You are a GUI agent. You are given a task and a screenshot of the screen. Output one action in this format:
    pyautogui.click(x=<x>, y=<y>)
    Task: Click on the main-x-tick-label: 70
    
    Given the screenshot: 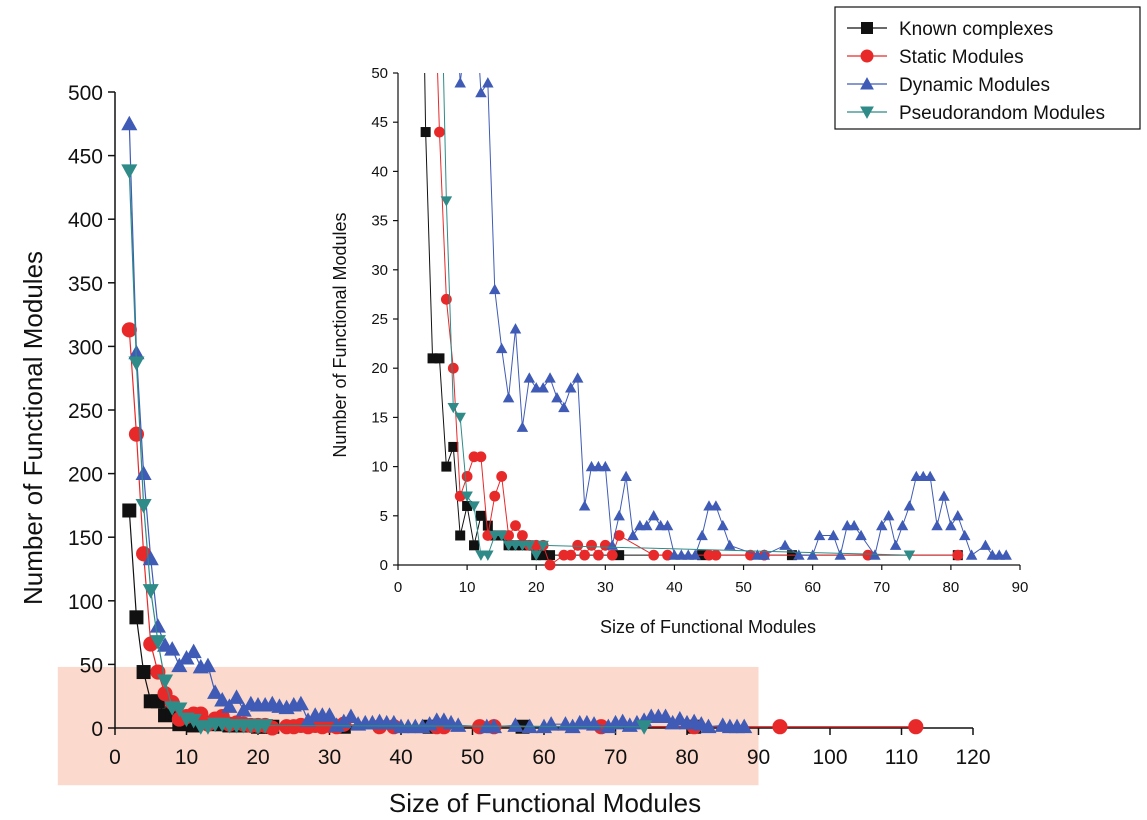 What is the action you would take?
    pyautogui.click(x=615, y=757)
    